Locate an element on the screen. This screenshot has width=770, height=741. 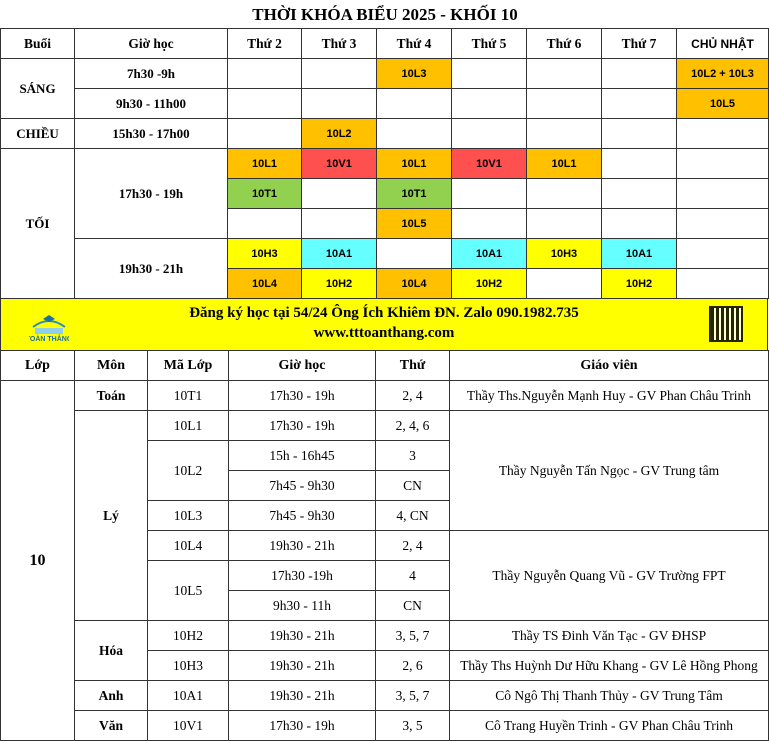
class-code: 10L5 is located at coordinates (188, 590).